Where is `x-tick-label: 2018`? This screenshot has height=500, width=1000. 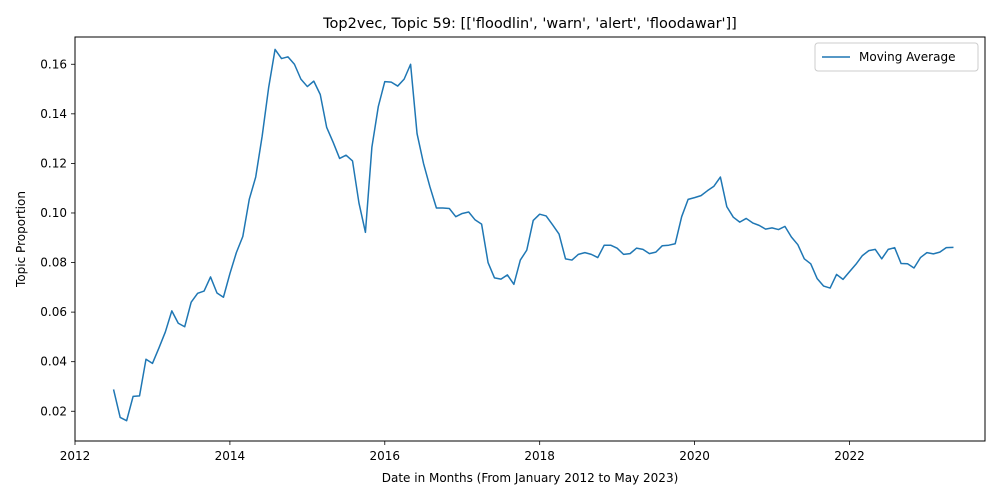
x-tick-label: 2018 is located at coordinates (539, 456).